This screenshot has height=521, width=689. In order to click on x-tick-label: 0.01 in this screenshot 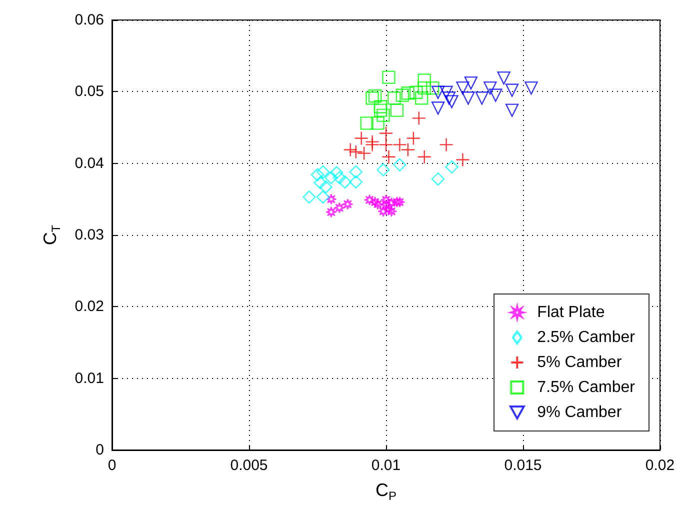, I will do `click(386, 465)`.